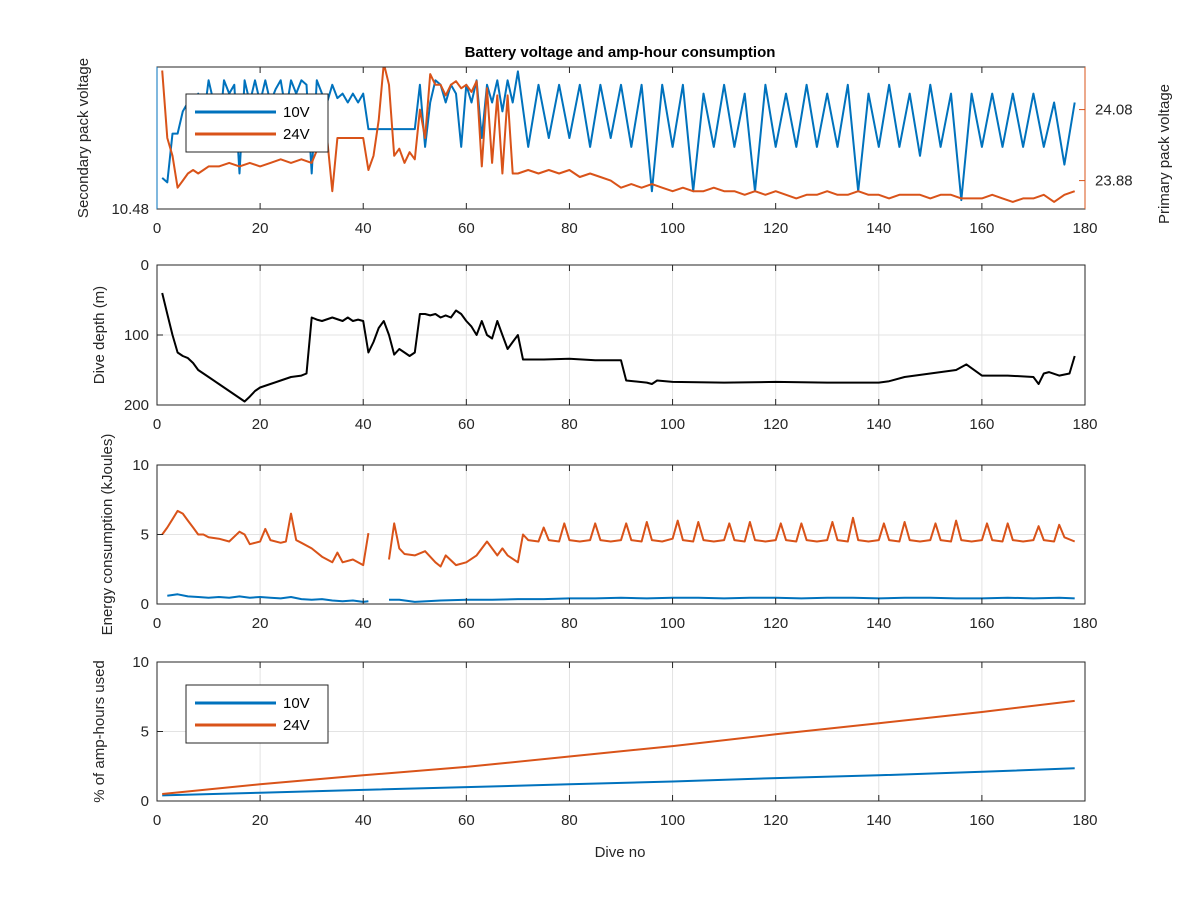  I want to click on y-tick-label: 100, so click(136, 335).